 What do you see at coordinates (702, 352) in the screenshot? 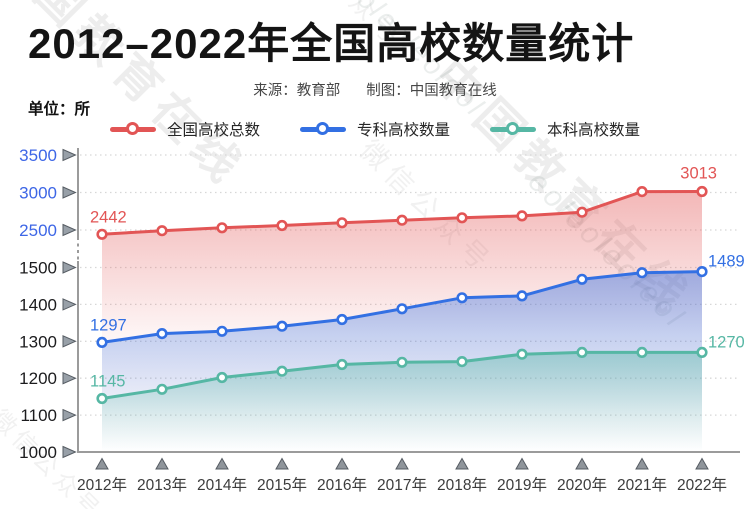
I see `series-point-undergraduate-2022` at bounding box center [702, 352].